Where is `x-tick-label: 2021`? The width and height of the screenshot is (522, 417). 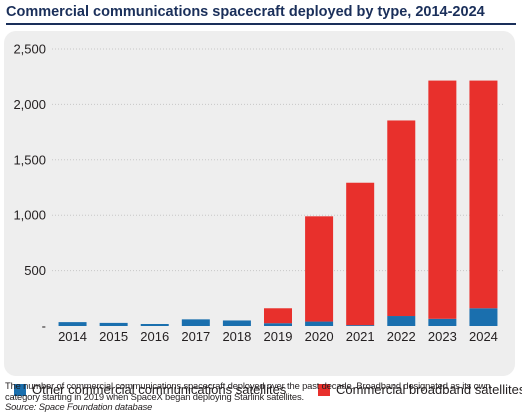 x-tick-label: 2021 is located at coordinates (360, 336).